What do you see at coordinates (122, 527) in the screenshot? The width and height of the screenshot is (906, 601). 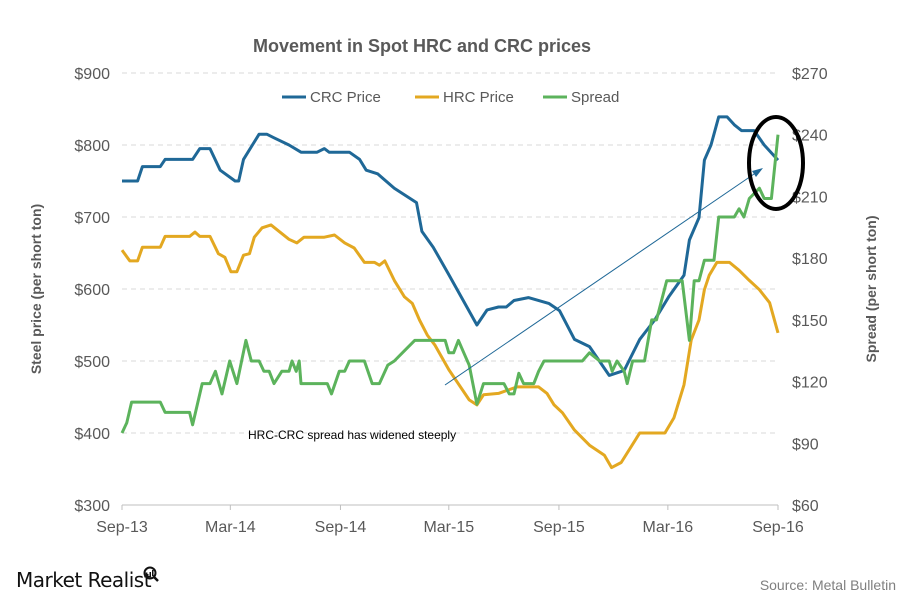 I see `x-tick-label: Sep-13` at bounding box center [122, 527].